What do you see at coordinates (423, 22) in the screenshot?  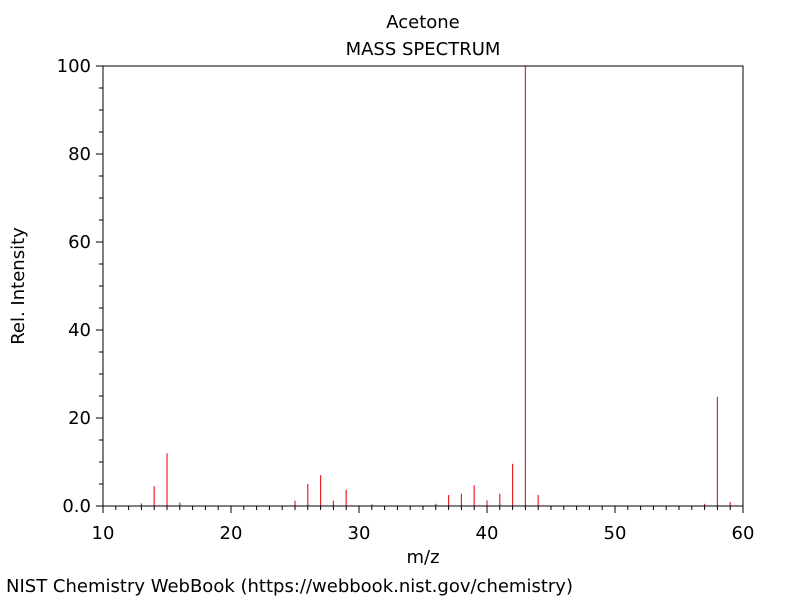 I see `chart-title: Acetone` at bounding box center [423, 22].